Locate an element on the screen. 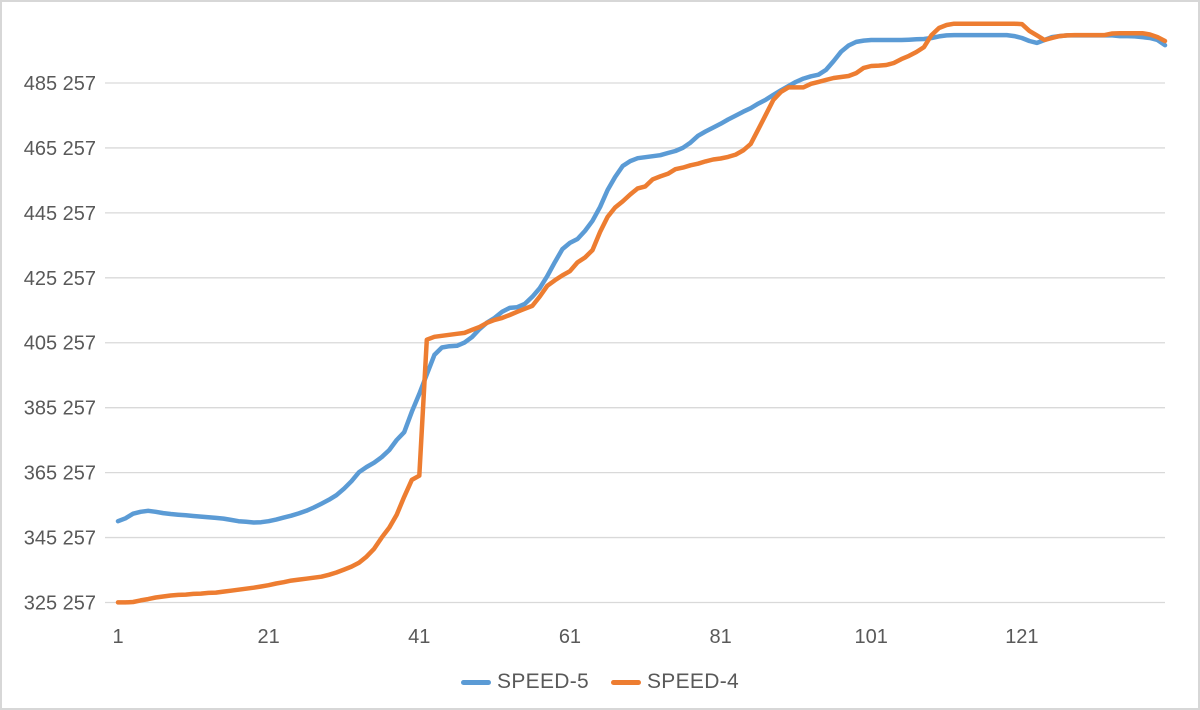 The width and height of the screenshot is (1200, 710). x-axis-tick-label: 101 is located at coordinates (871, 637).